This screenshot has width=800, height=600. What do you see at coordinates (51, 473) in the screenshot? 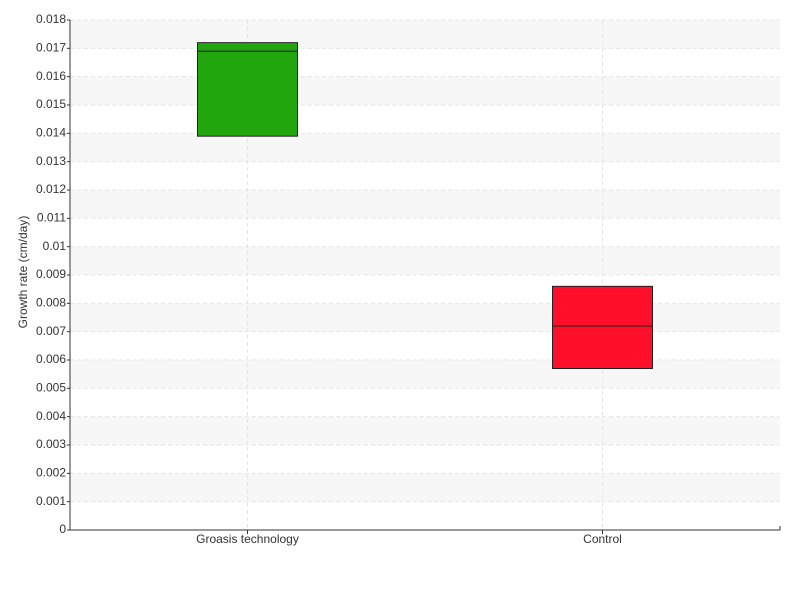
I see `y-tick-label: 0.002` at bounding box center [51, 473].